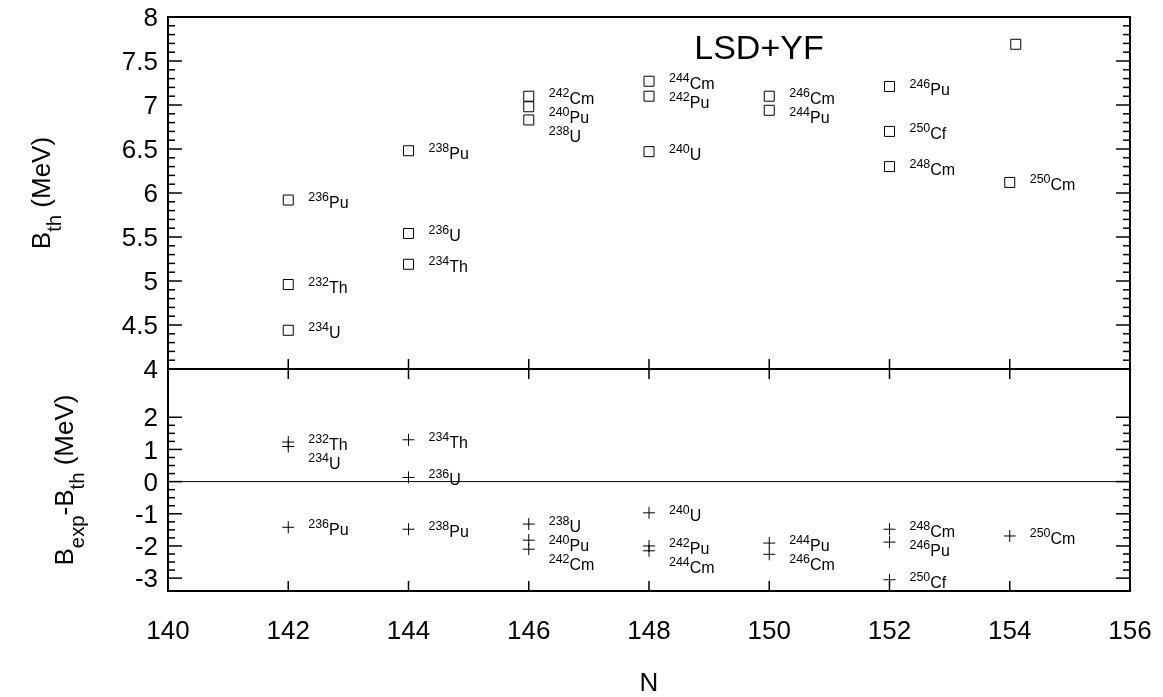  I want to click on y-tick-label: 5, so click(150, 281).